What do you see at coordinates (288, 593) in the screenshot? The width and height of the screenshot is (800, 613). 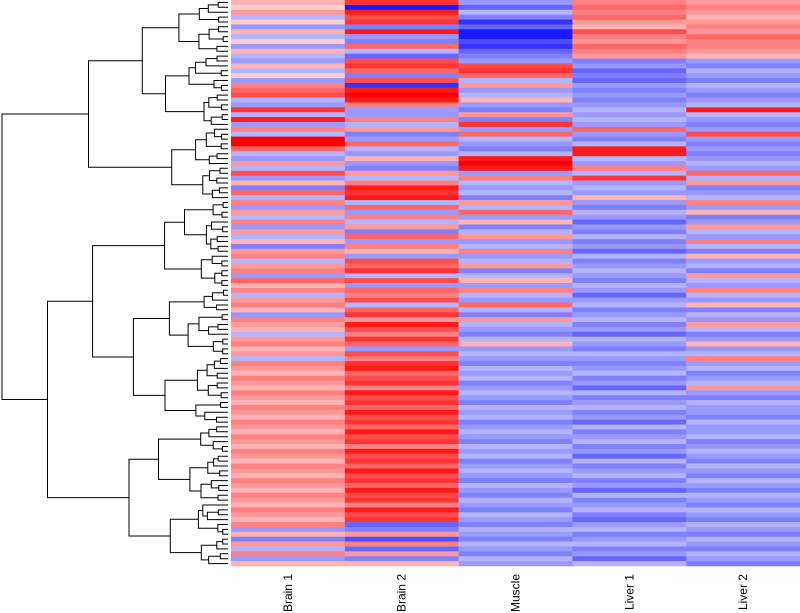 I see `column-label: Brain 1` at bounding box center [288, 593].